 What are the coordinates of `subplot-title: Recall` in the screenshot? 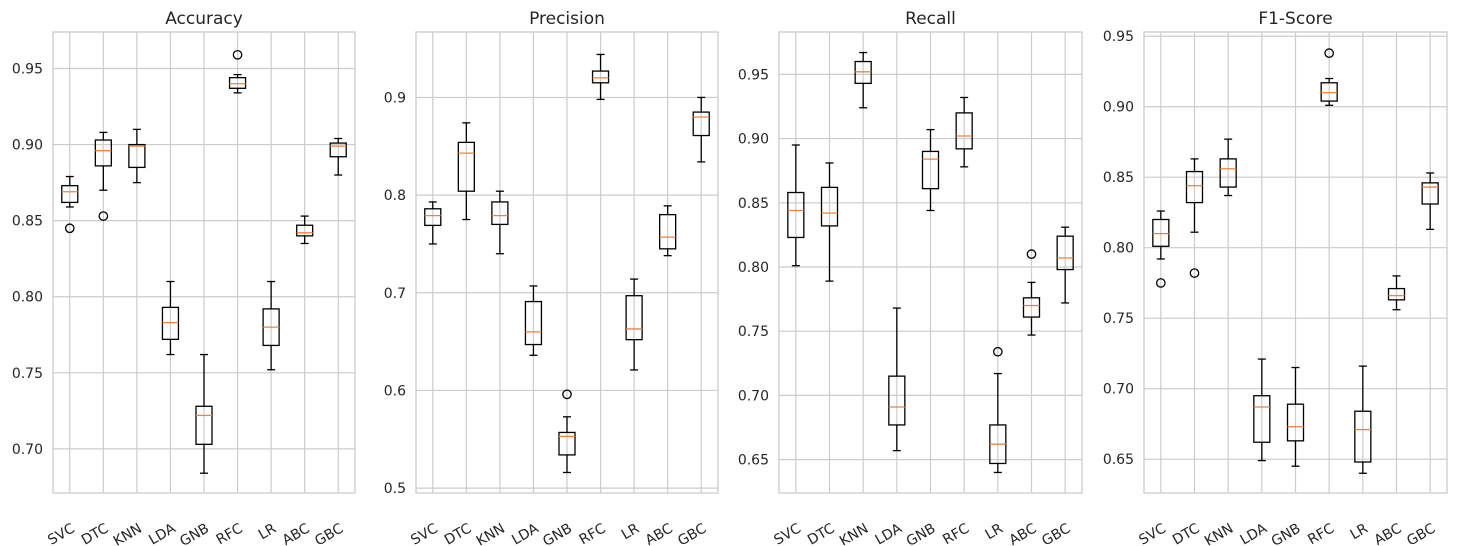 It's located at (930, 19).